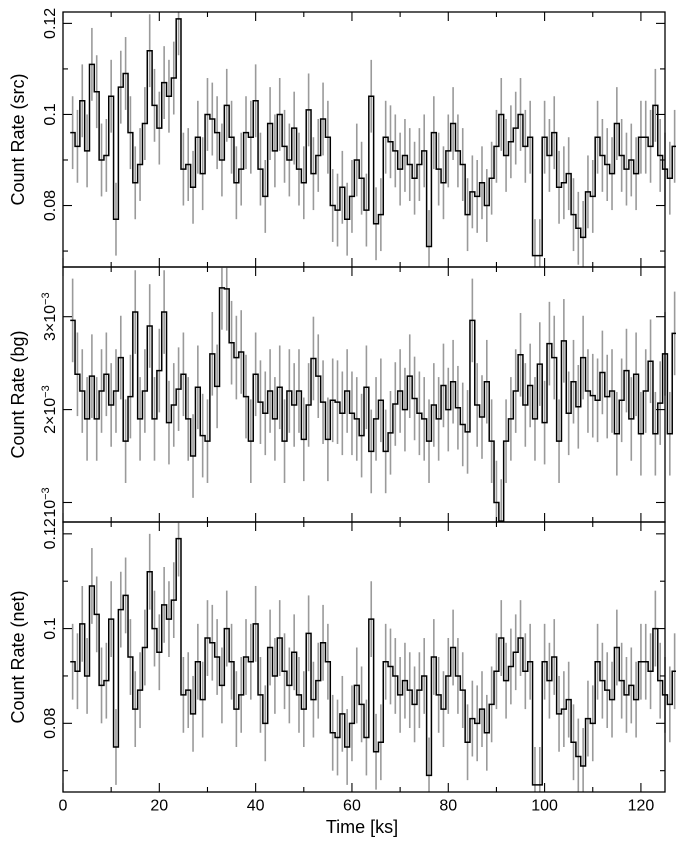 This screenshot has height=848, width=676. I want to click on y-tick-label: 2×10−3, so click(49, 409).